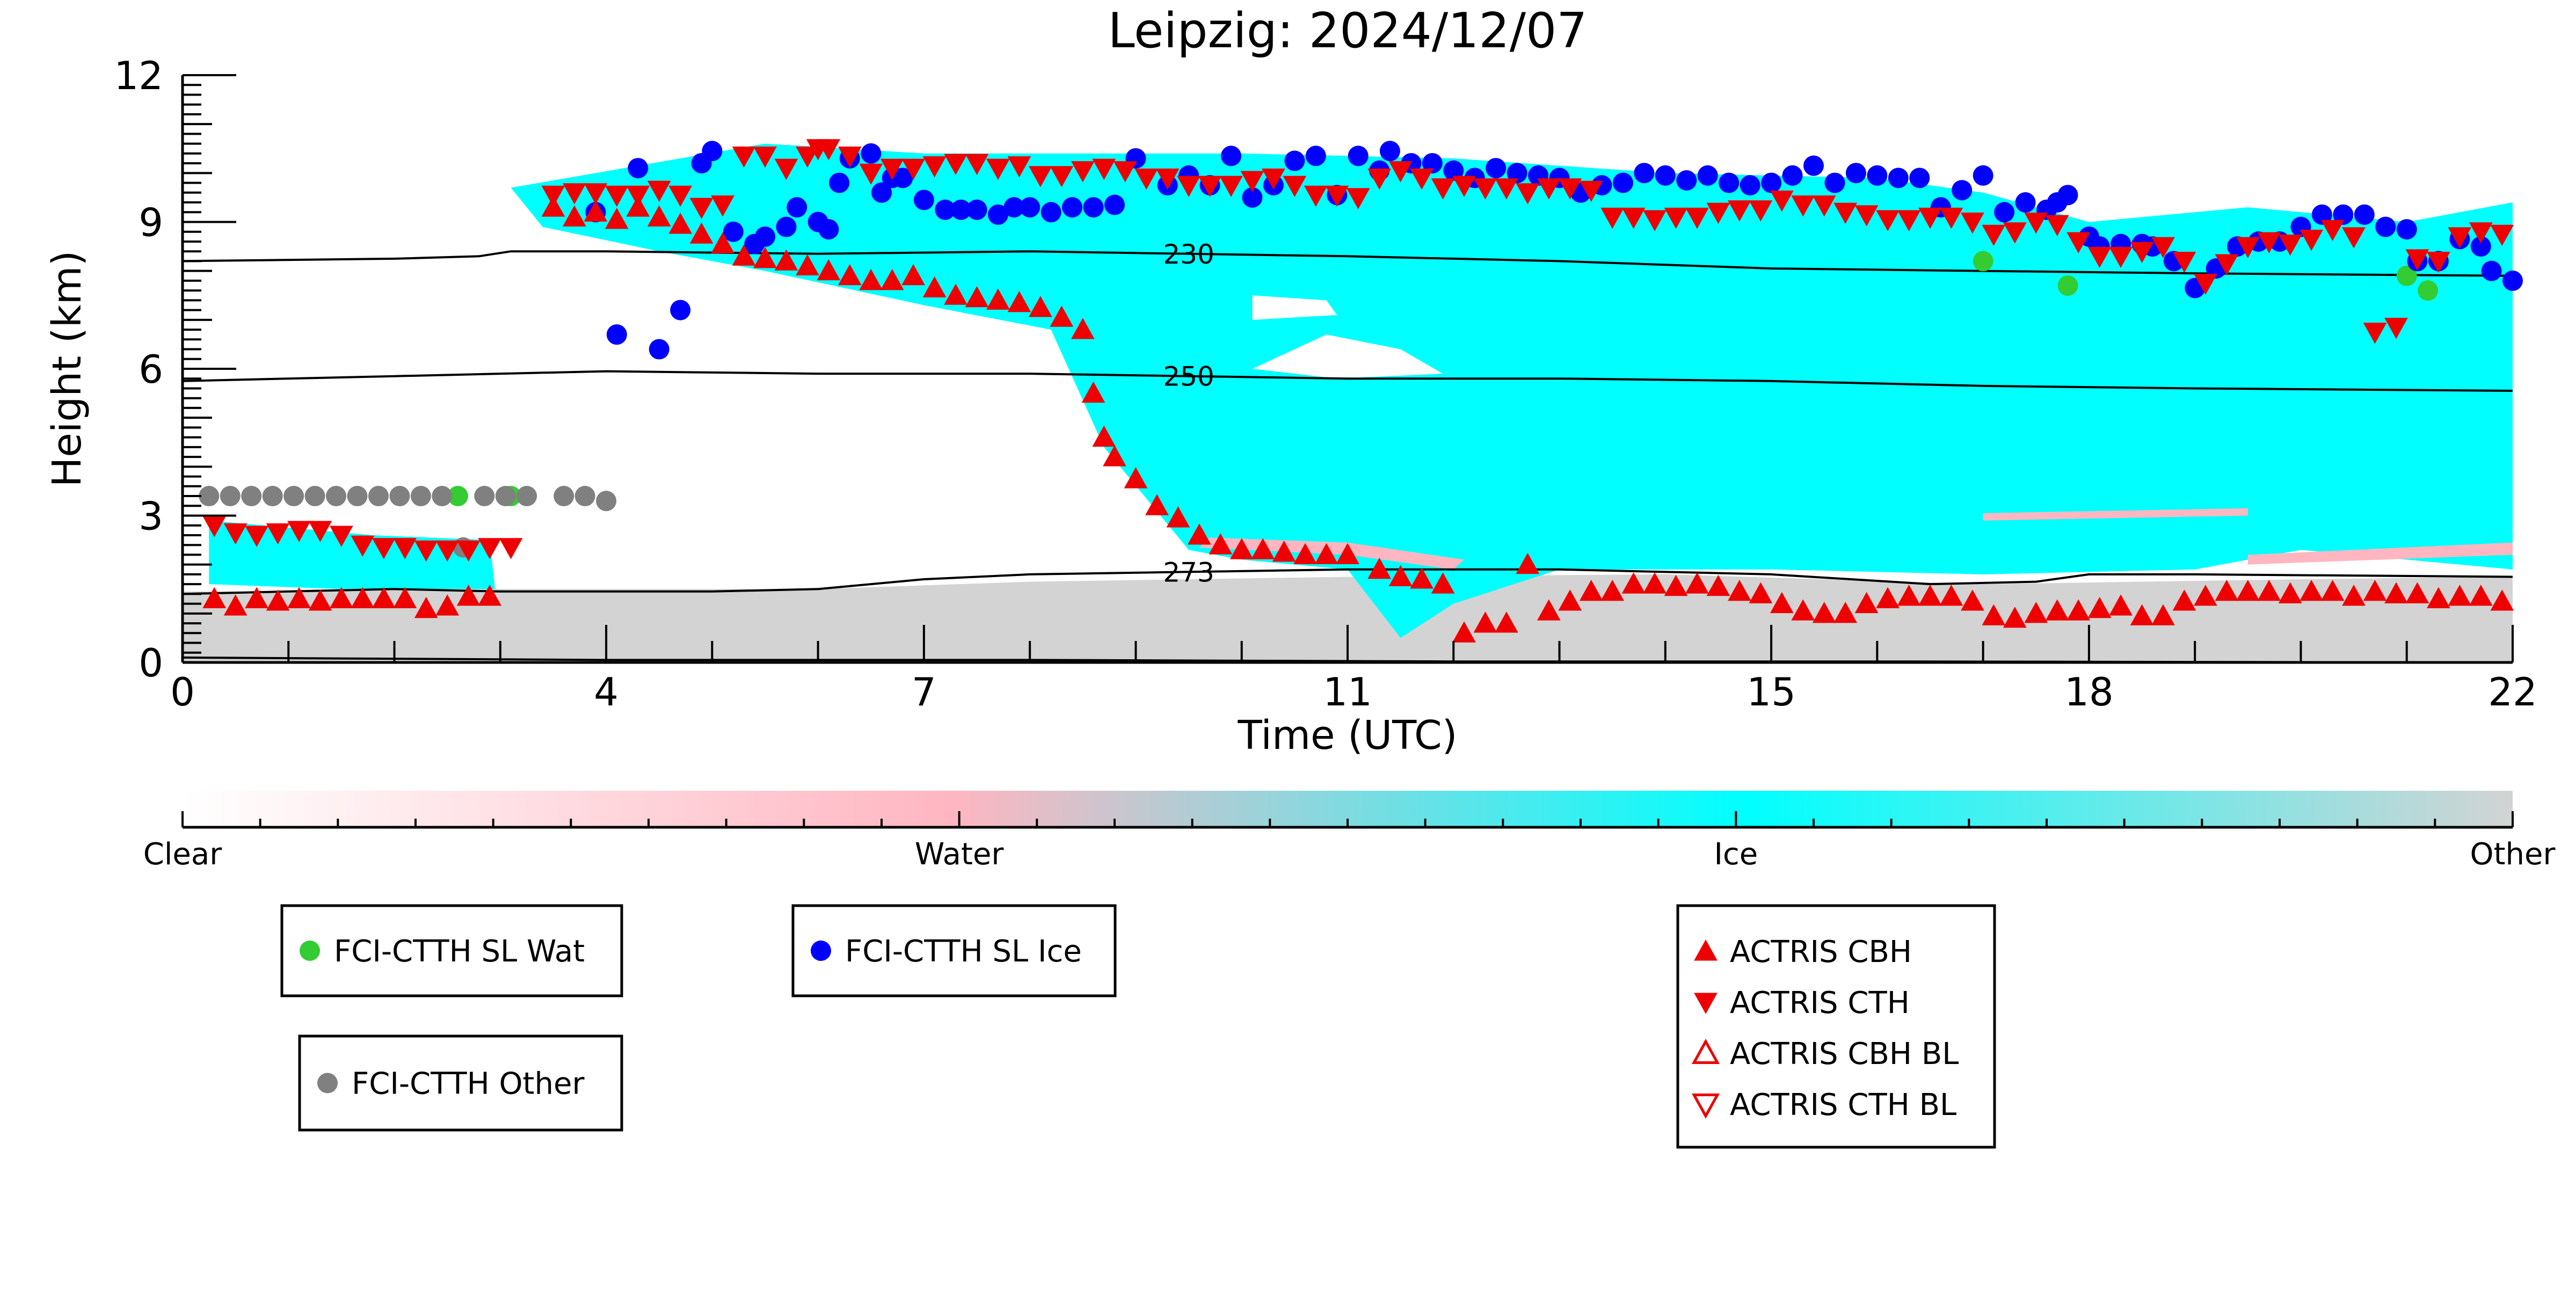 This screenshot has height=1290, width=2576. Describe the element at coordinates (1188, 376) in the screenshot. I see `contour-label: 250` at that location.